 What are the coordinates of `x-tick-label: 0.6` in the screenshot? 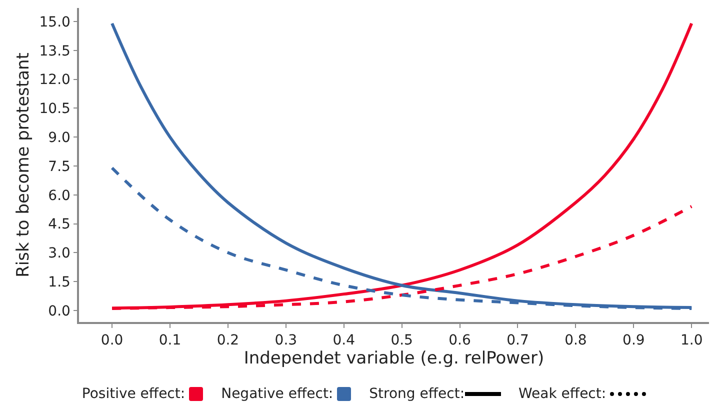 It's located at (460, 340).